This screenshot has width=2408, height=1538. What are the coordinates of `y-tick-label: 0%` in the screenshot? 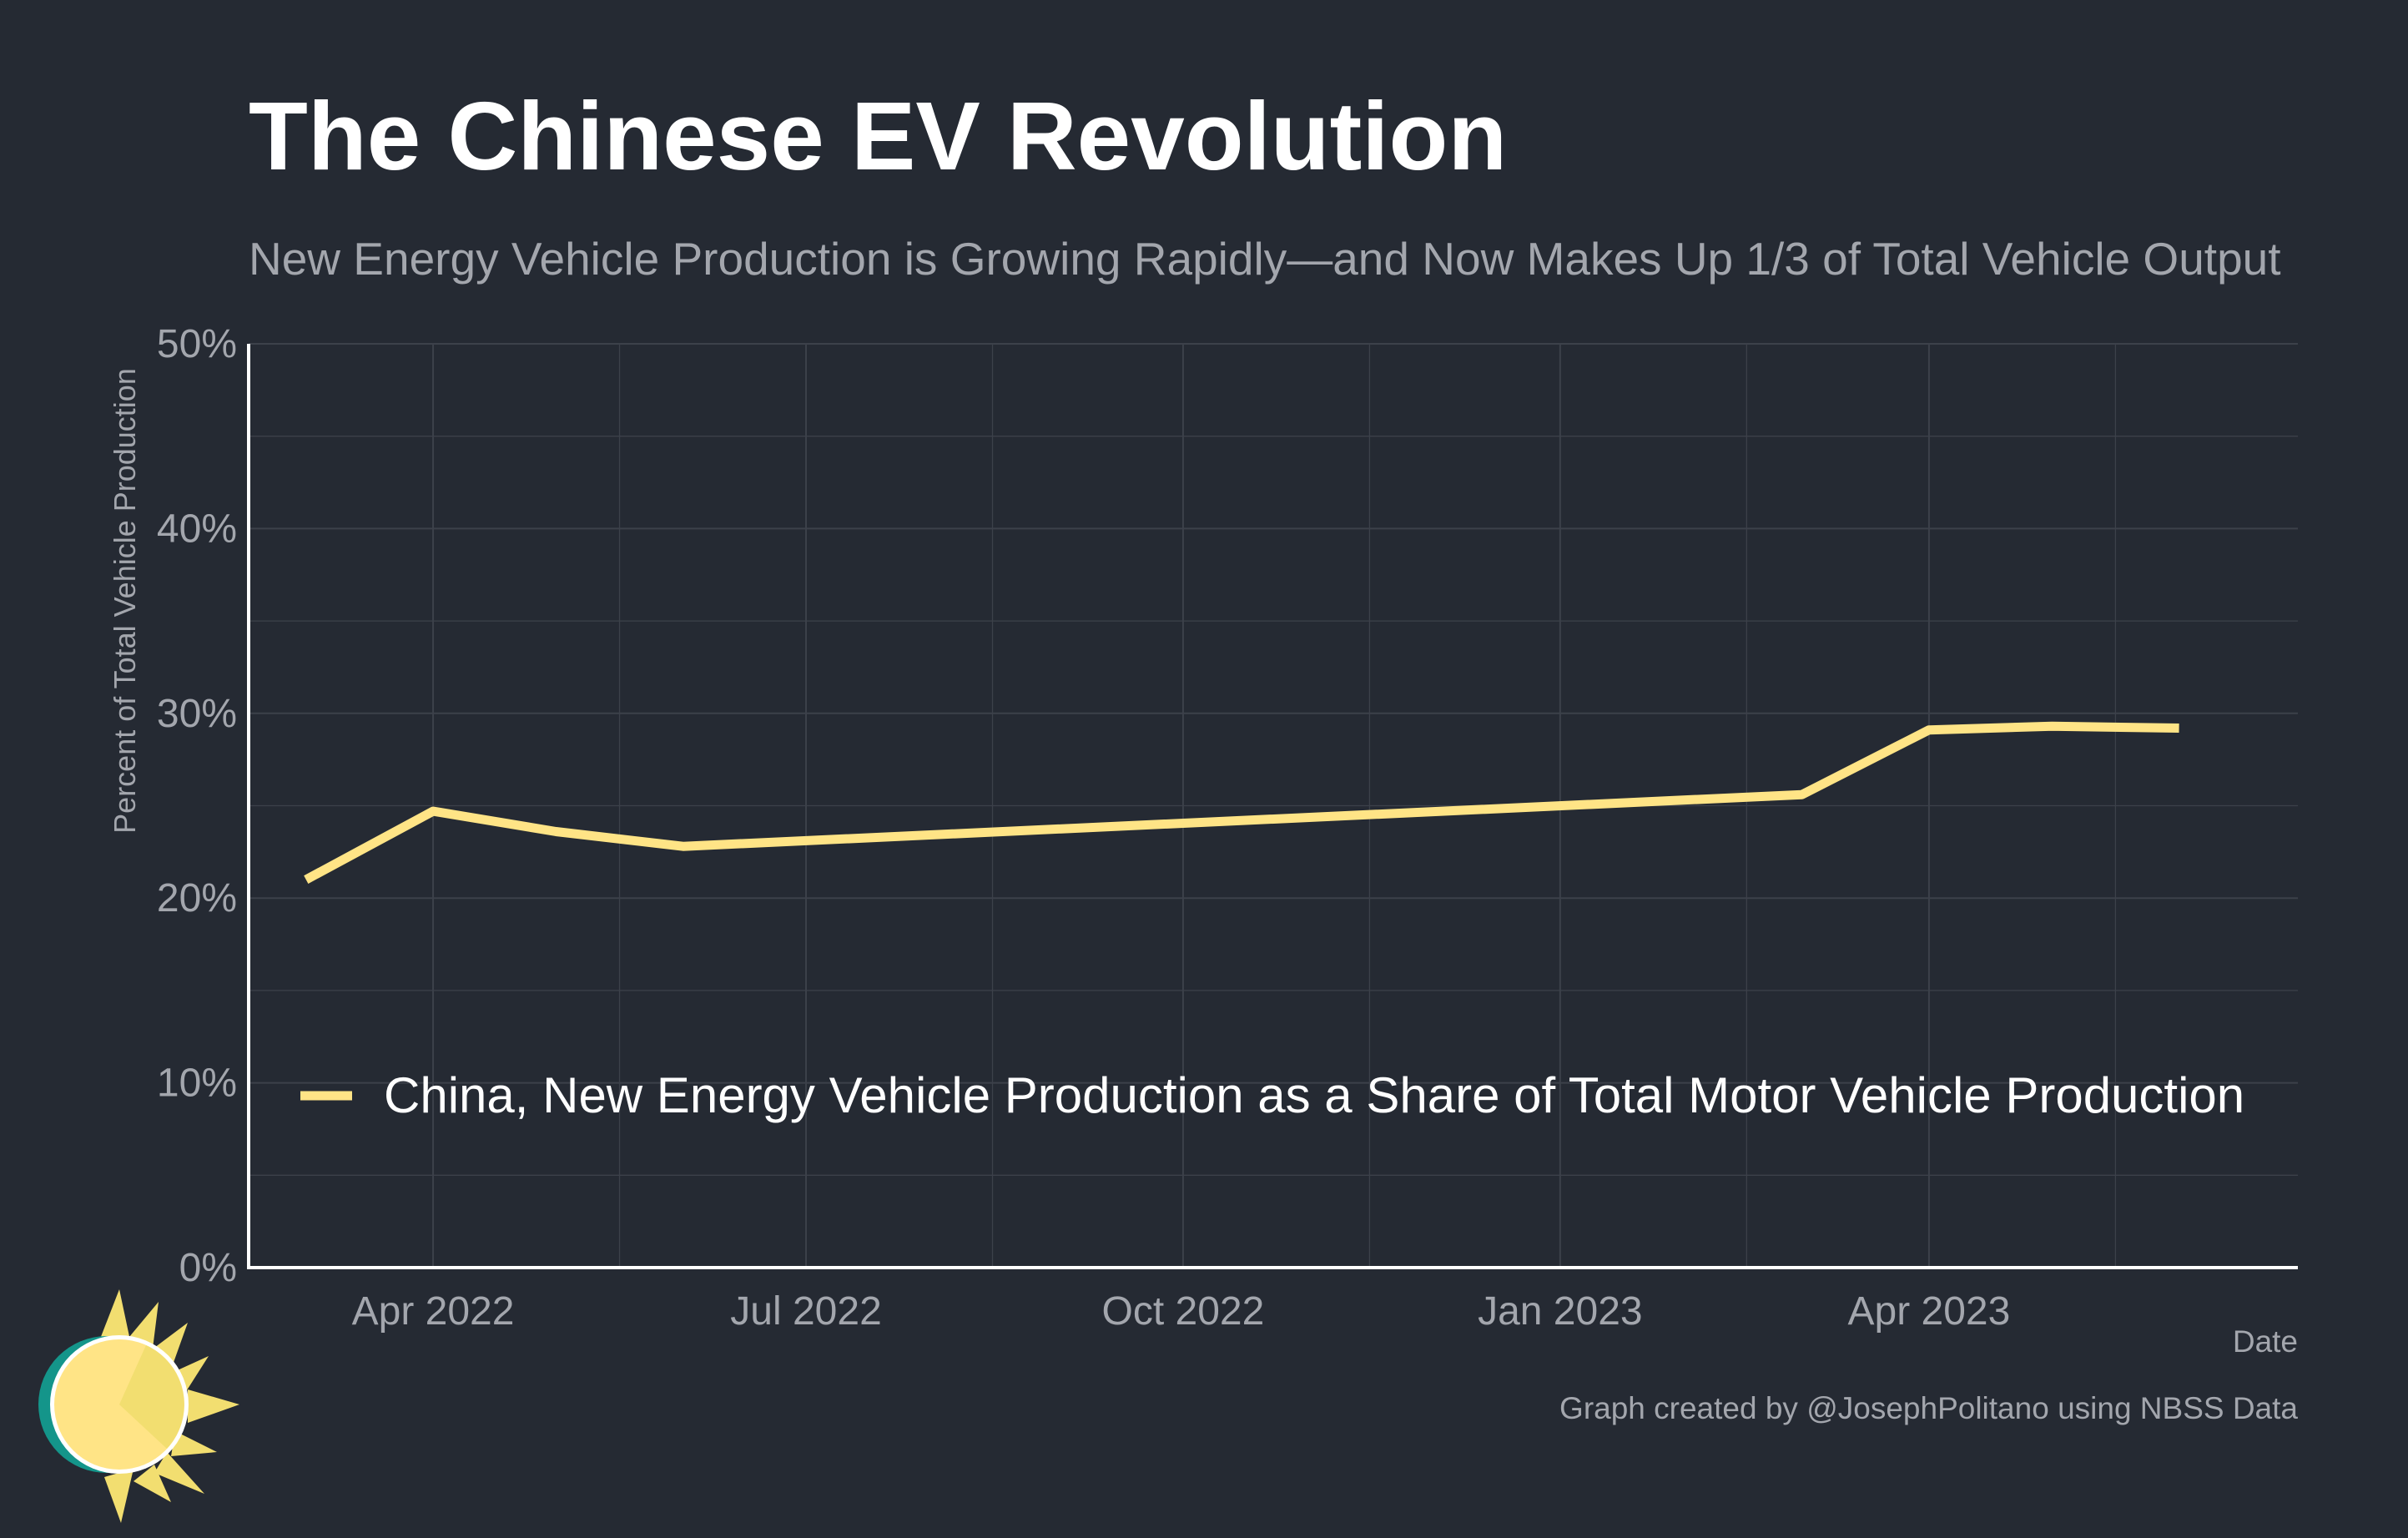 It's located at (208, 1268).